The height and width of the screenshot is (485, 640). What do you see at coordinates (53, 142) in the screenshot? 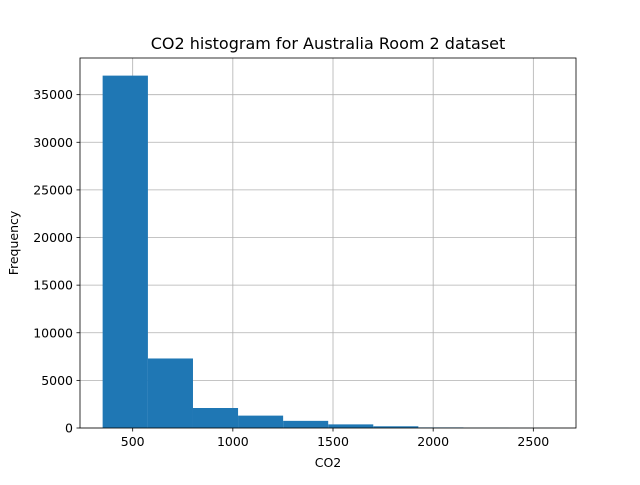
I see `y-tick-label: 30000` at bounding box center [53, 142].